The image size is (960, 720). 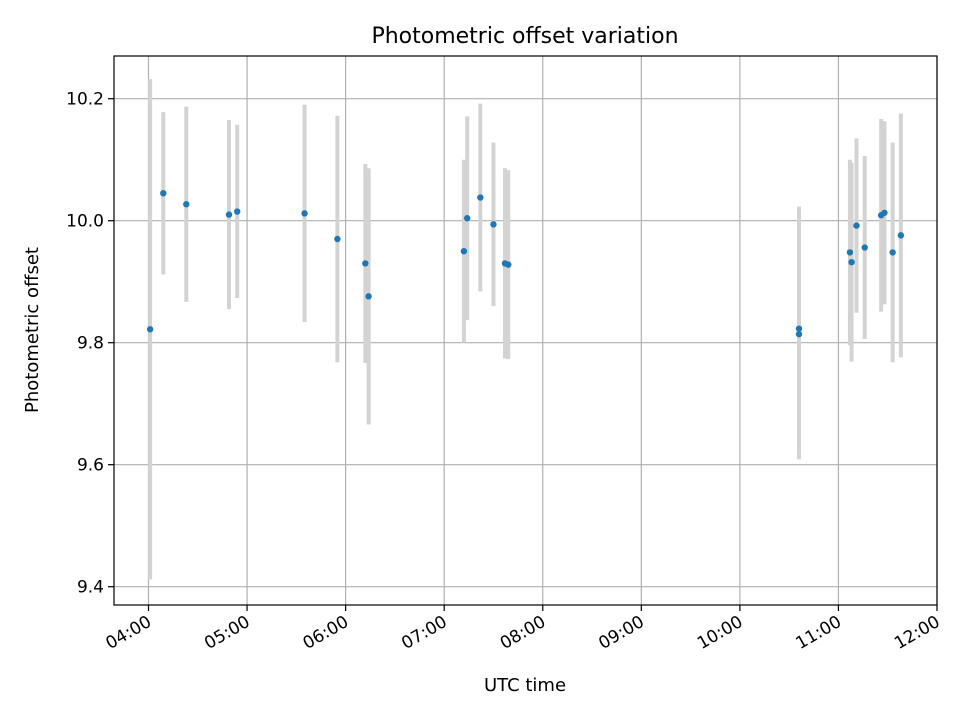 I want to click on x-axis-label: UTC time, so click(x=525, y=685).